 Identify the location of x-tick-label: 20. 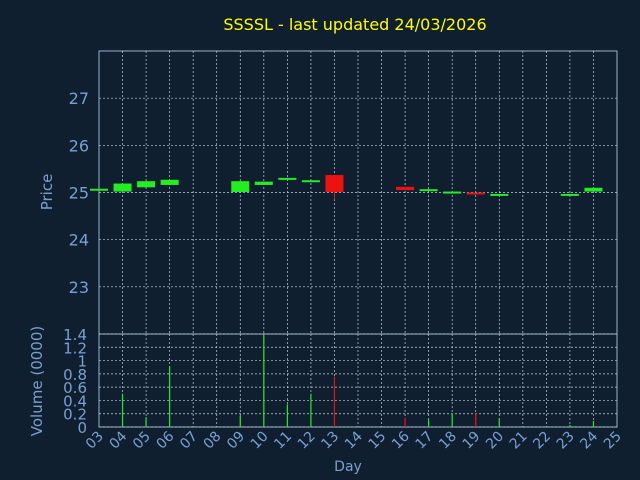
(495, 441).